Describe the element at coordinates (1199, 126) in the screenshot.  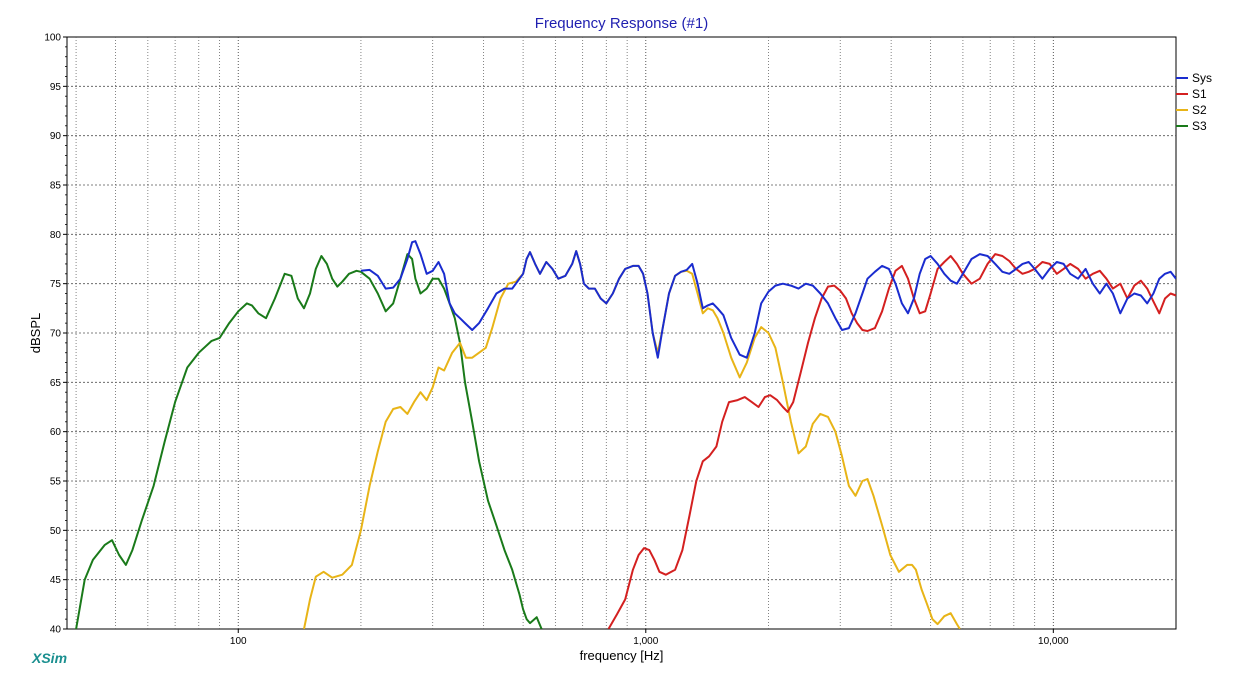
I see `legend-label-s3: S3` at that location.